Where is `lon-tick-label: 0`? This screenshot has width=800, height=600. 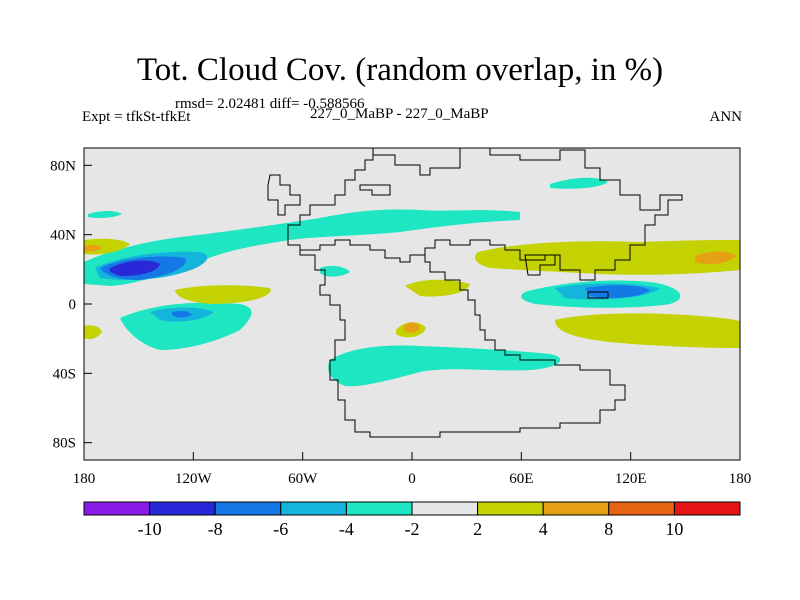
lon-tick-label: 0 is located at coordinates (412, 479).